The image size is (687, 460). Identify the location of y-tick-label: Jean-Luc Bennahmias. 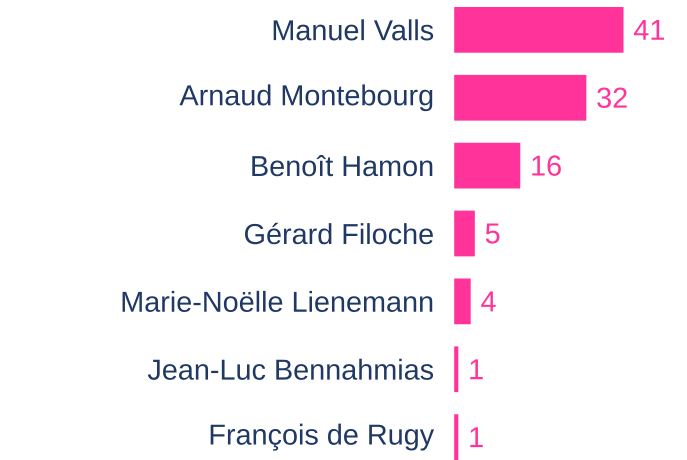
(291, 369).